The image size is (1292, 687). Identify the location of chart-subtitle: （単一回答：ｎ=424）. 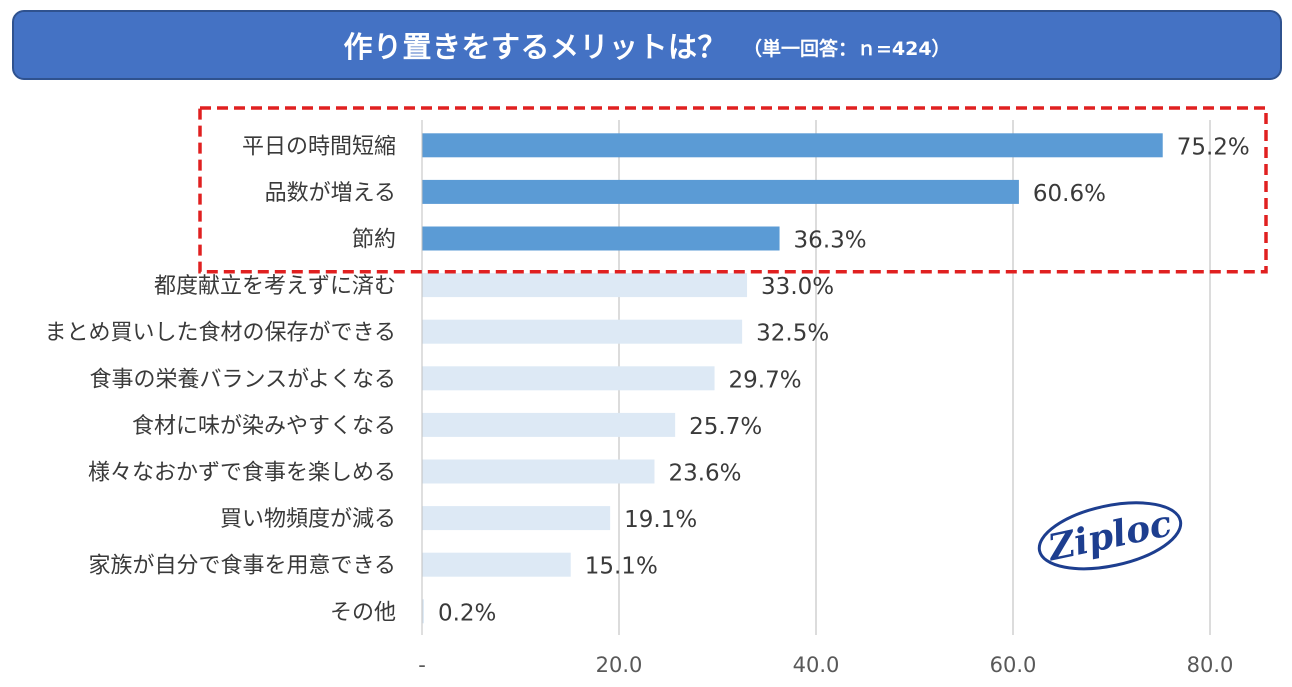
(846, 48).